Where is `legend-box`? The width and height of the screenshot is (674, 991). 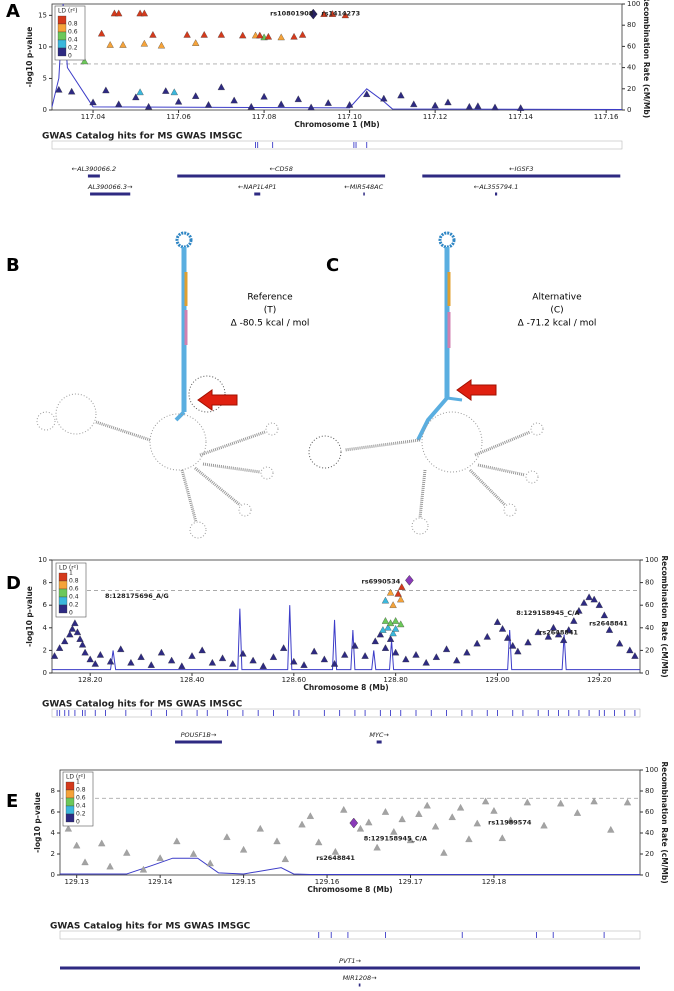
legend-box is located at coordinates (78, 799).